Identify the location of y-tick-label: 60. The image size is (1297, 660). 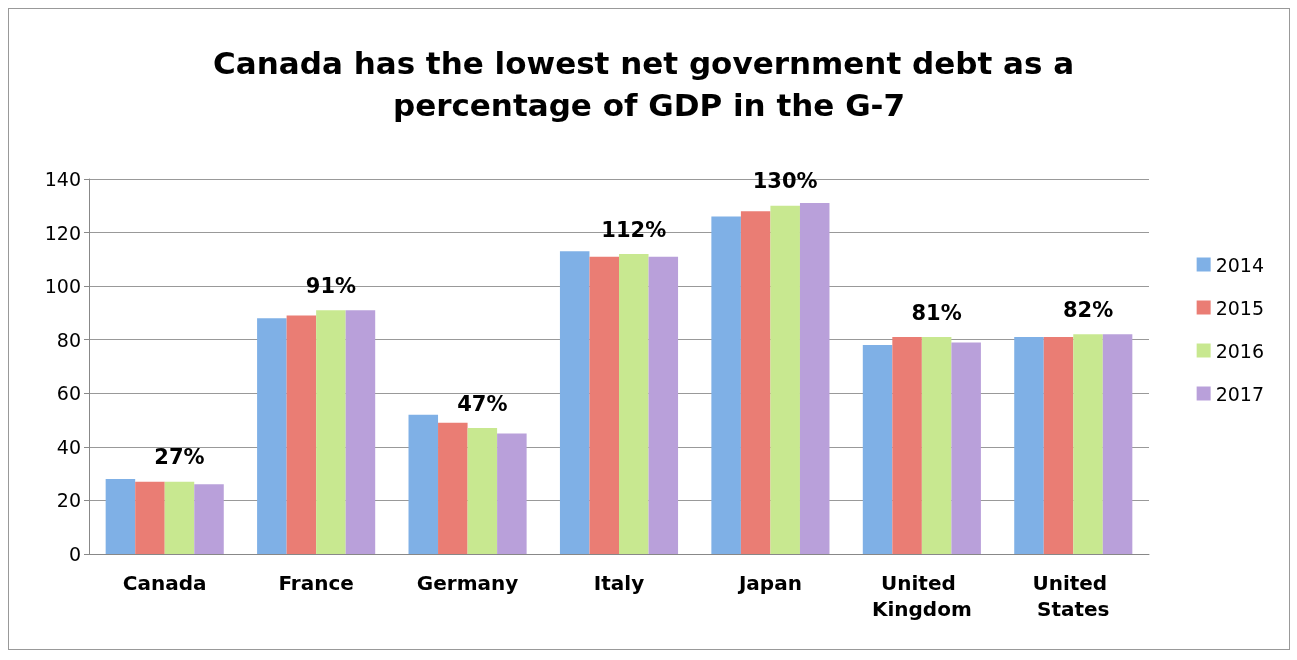
(68, 393).